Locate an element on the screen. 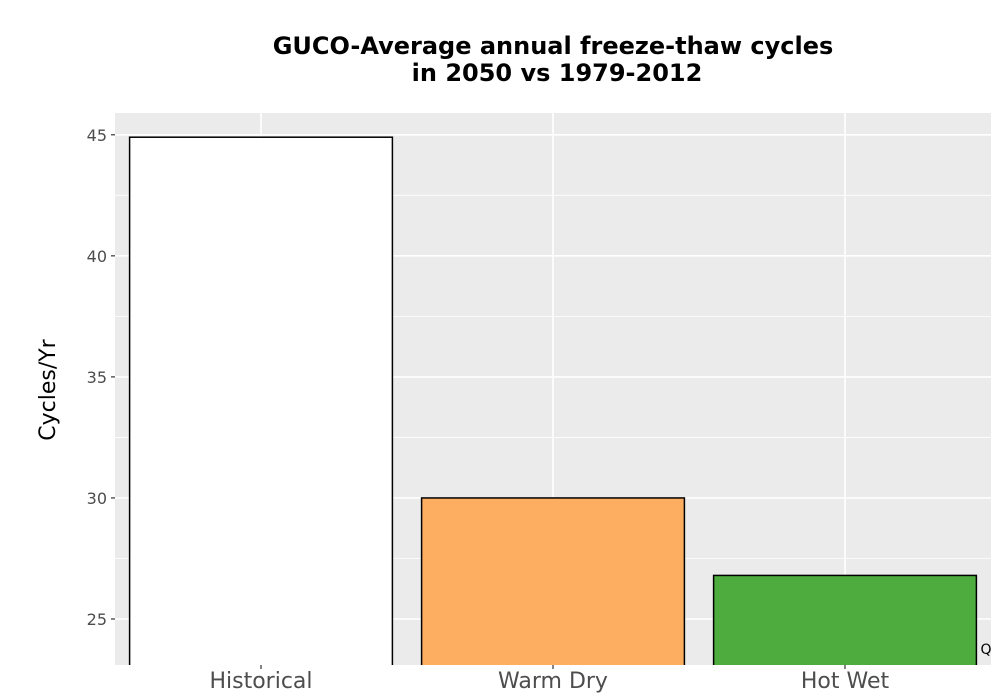 The image size is (1000, 700). y-axis: 25 30 35 40 45 is located at coordinates (101, 377).